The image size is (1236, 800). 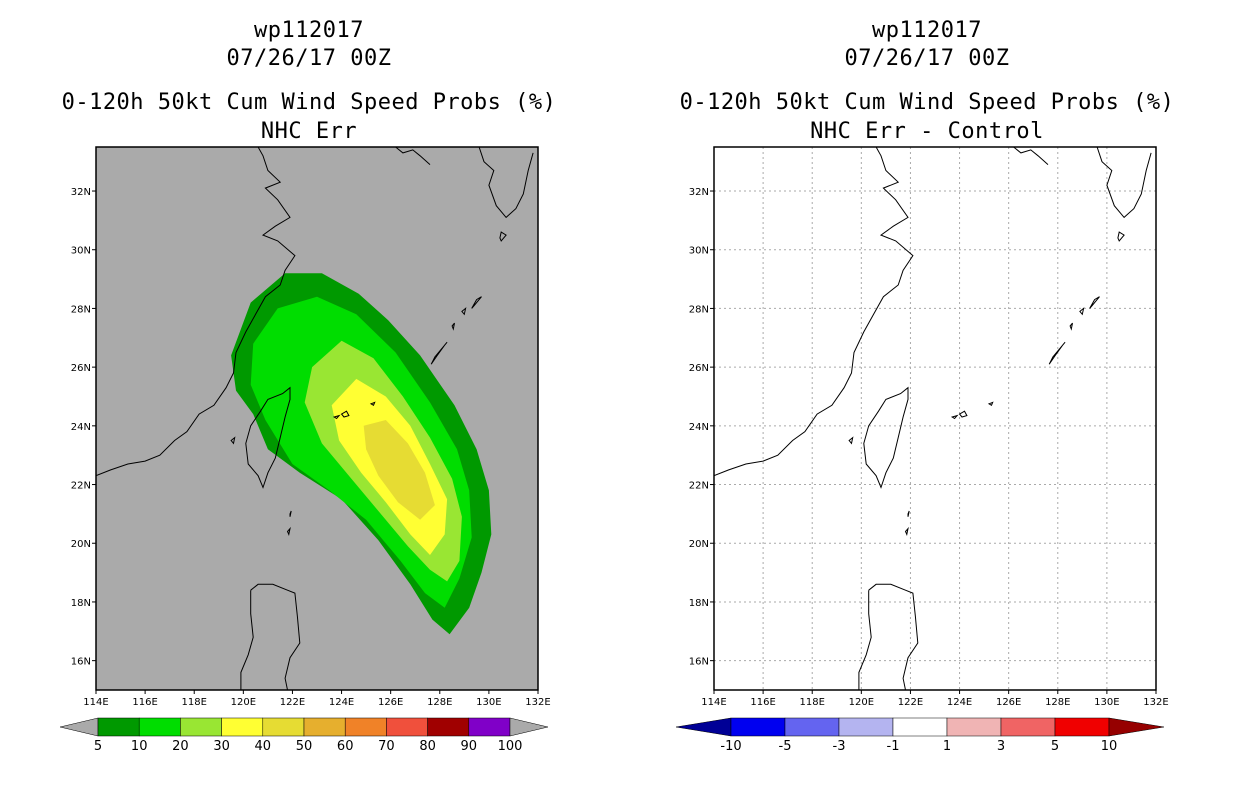 What do you see at coordinates (180, 746) in the screenshot?
I see `colorbar-label-20: 20` at bounding box center [180, 746].